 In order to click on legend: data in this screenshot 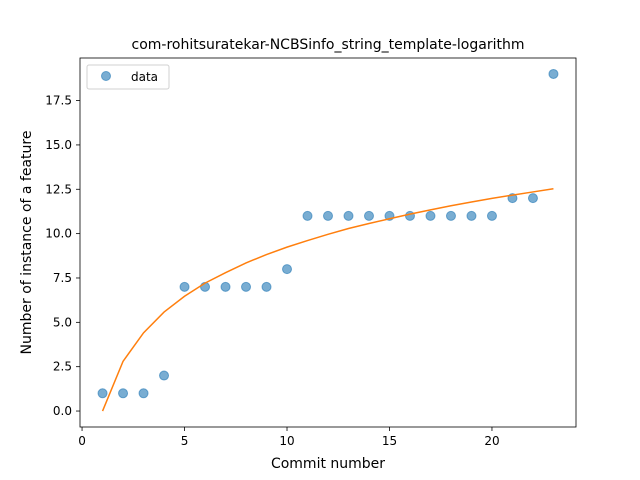, I will do `click(128, 77)`.